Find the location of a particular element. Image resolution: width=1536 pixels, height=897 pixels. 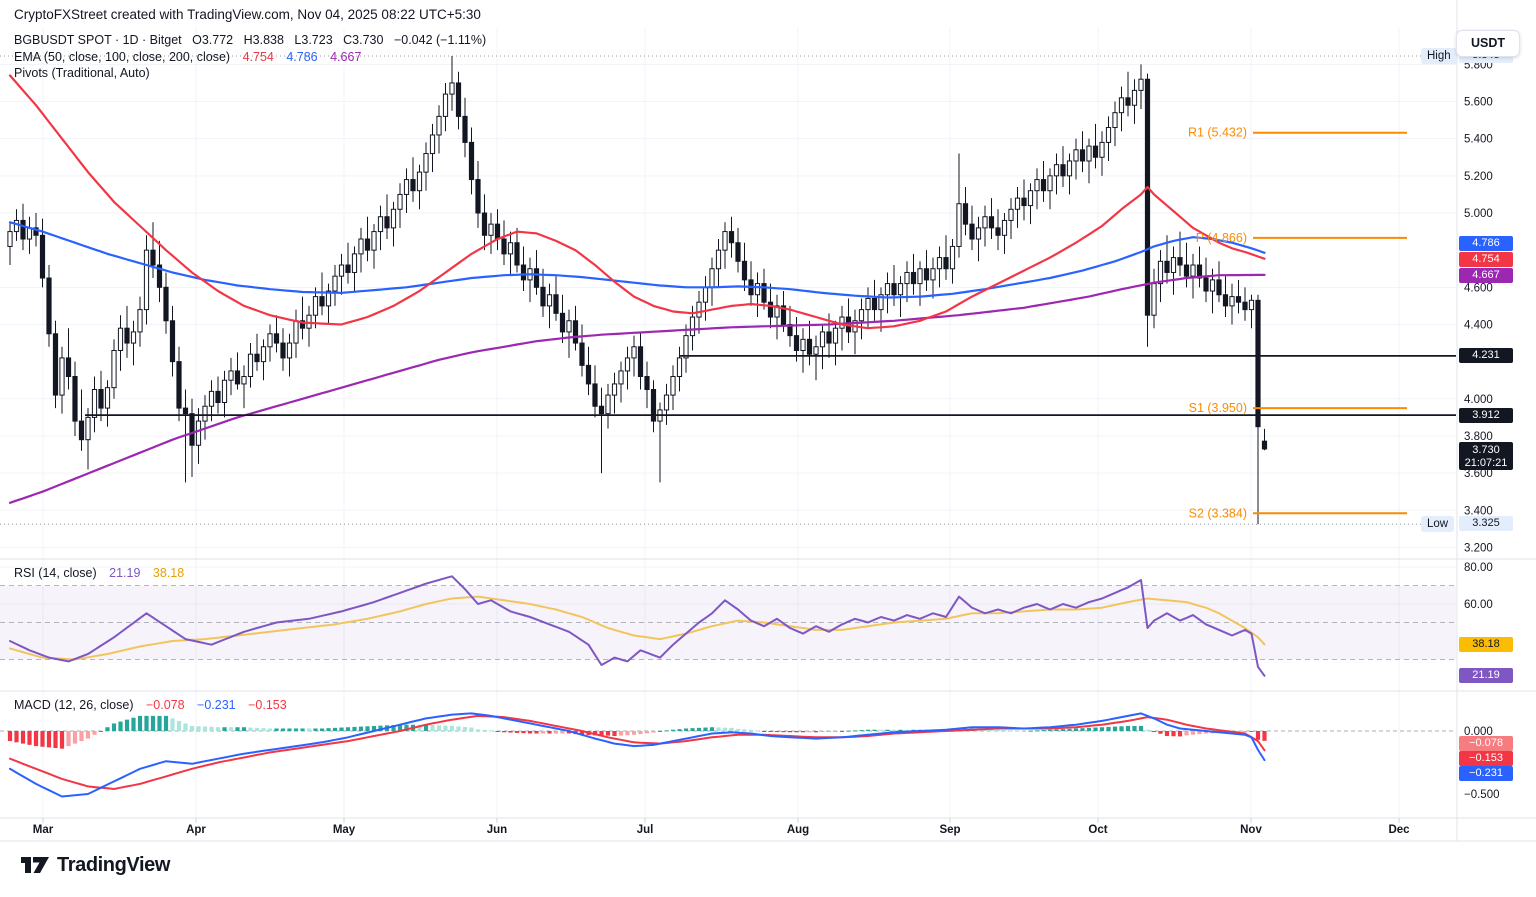

ema200-value: 4.667 is located at coordinates (346, 57).